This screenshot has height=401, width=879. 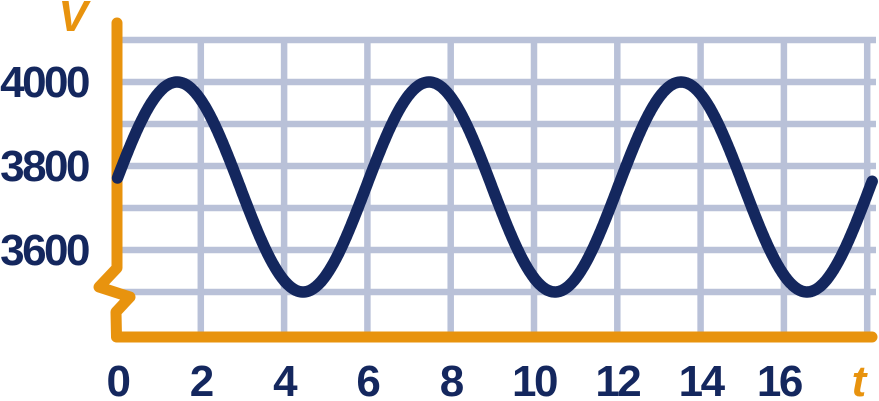 I want to click on x-tick-label-4: 4, so click(x=285, y=379).